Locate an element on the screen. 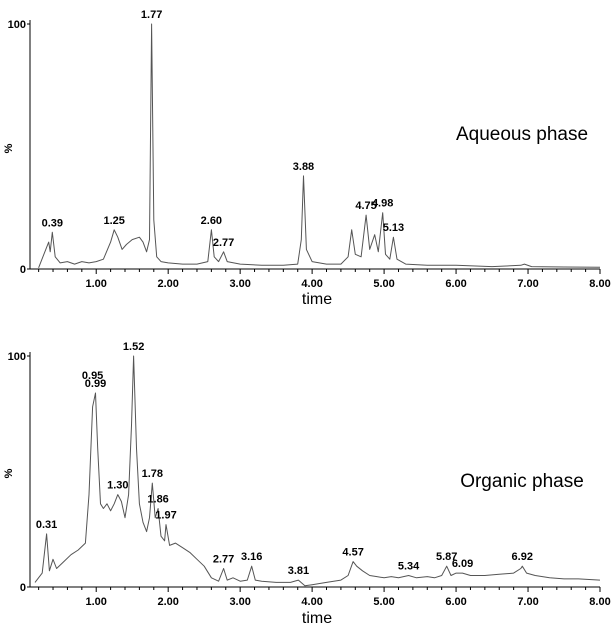 The width and height of the screenshot is (613, 626). peak-label: 5.87 is located at coordinates (446, 557).